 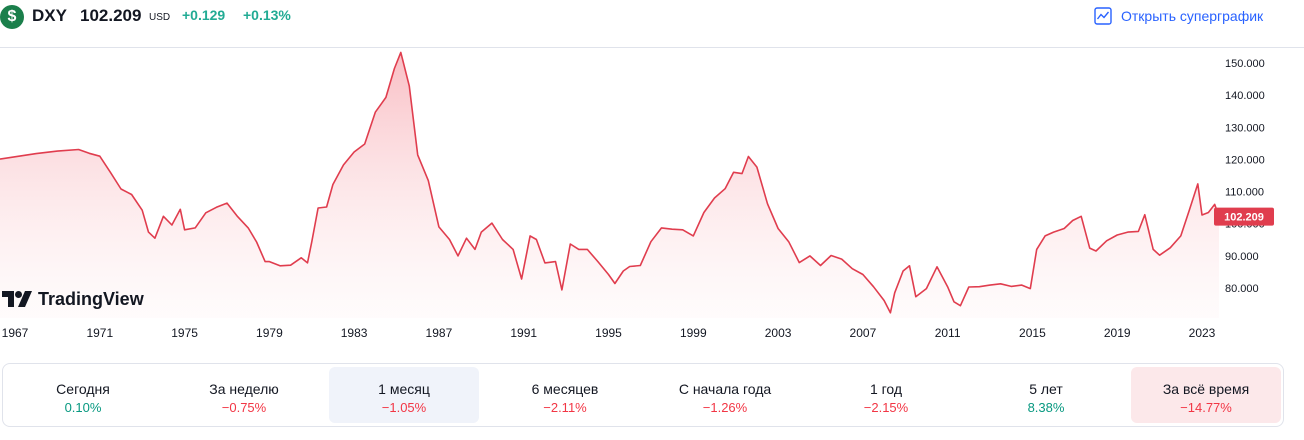 I want to click on period-change: −2.11%, so click(x=565, y=407).